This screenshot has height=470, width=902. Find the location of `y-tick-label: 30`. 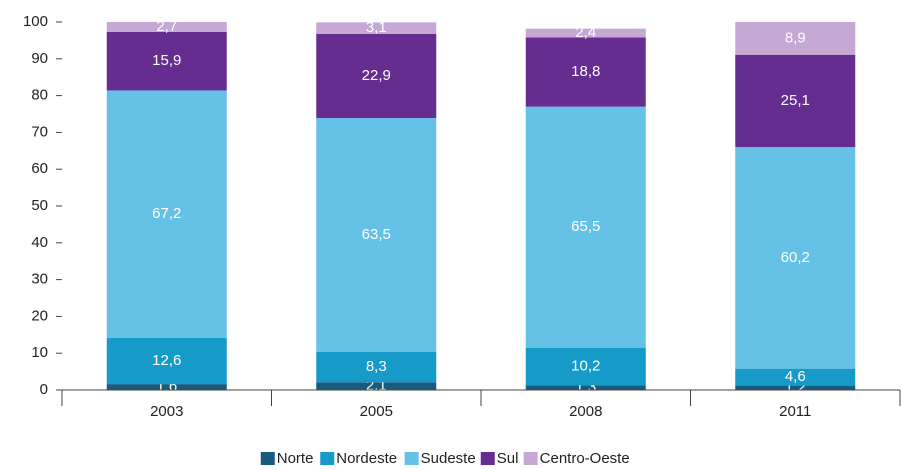

y-tick-label: 30 is located at coordinates (39, 279).